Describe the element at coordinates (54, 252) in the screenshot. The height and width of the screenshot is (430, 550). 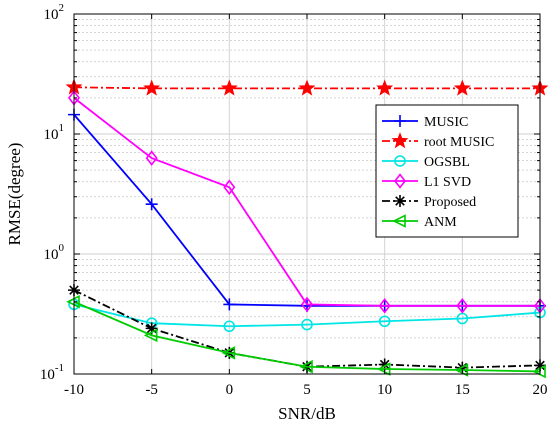
I see `y-tick-label: 10⁰` at that location.